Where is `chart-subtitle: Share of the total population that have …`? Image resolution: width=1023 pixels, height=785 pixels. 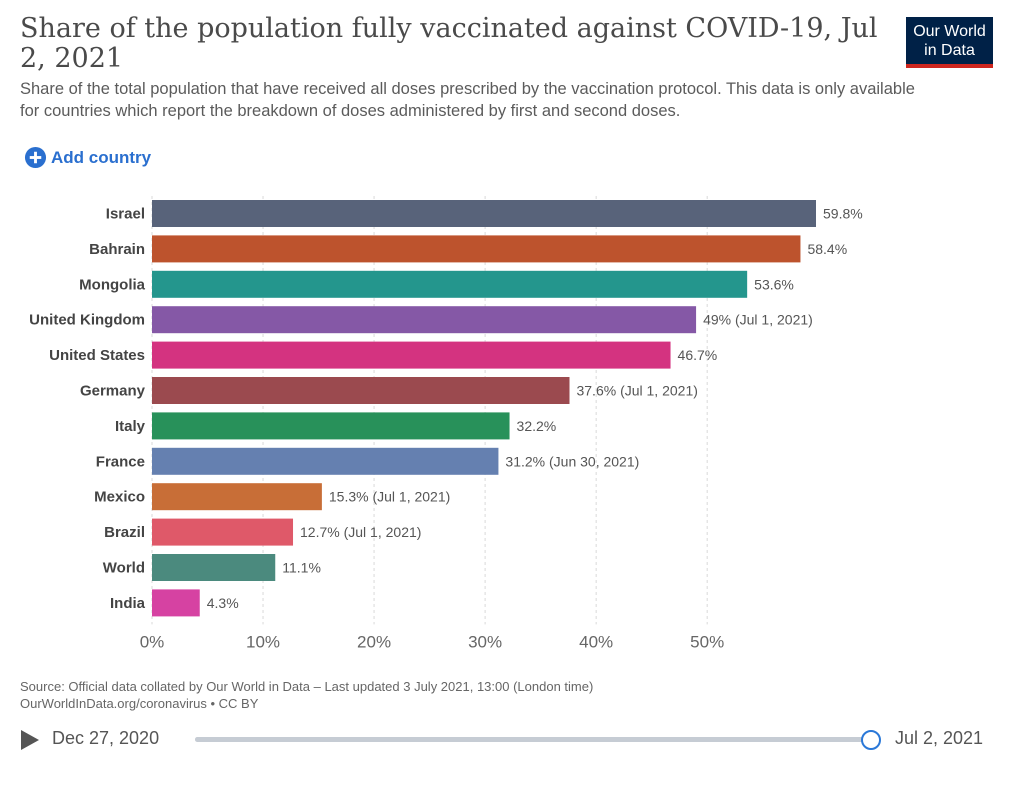
chart-subtitle: Share of the total population that have … is located at coordinates (467, 100).